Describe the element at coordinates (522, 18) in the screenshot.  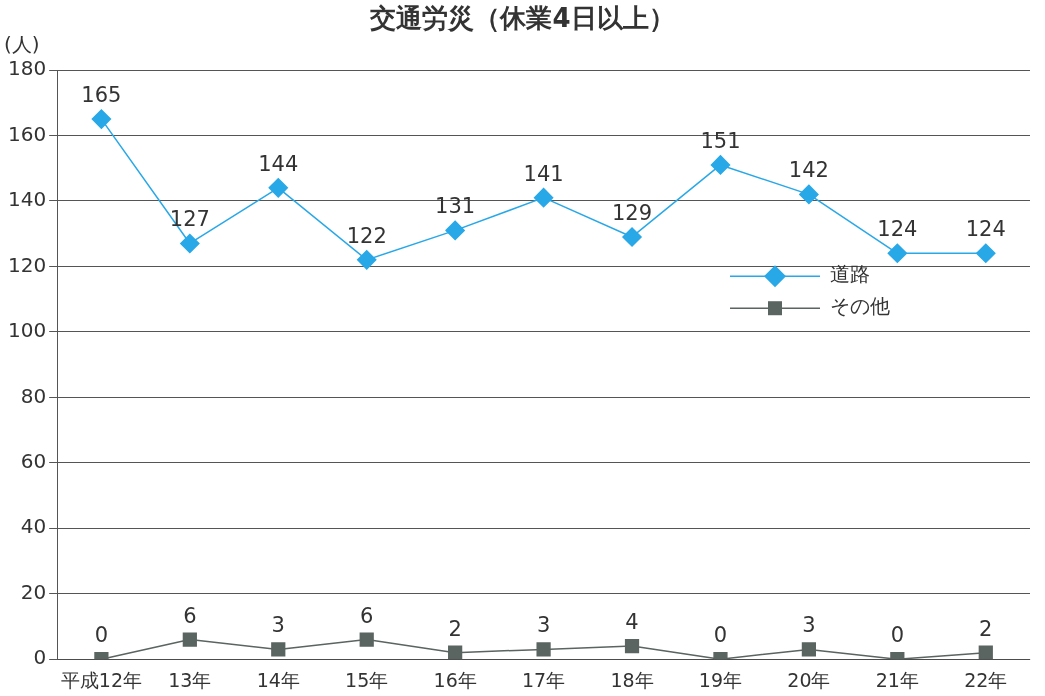
I see `chart-title: 交通労災（休業4日以上）` at that location.